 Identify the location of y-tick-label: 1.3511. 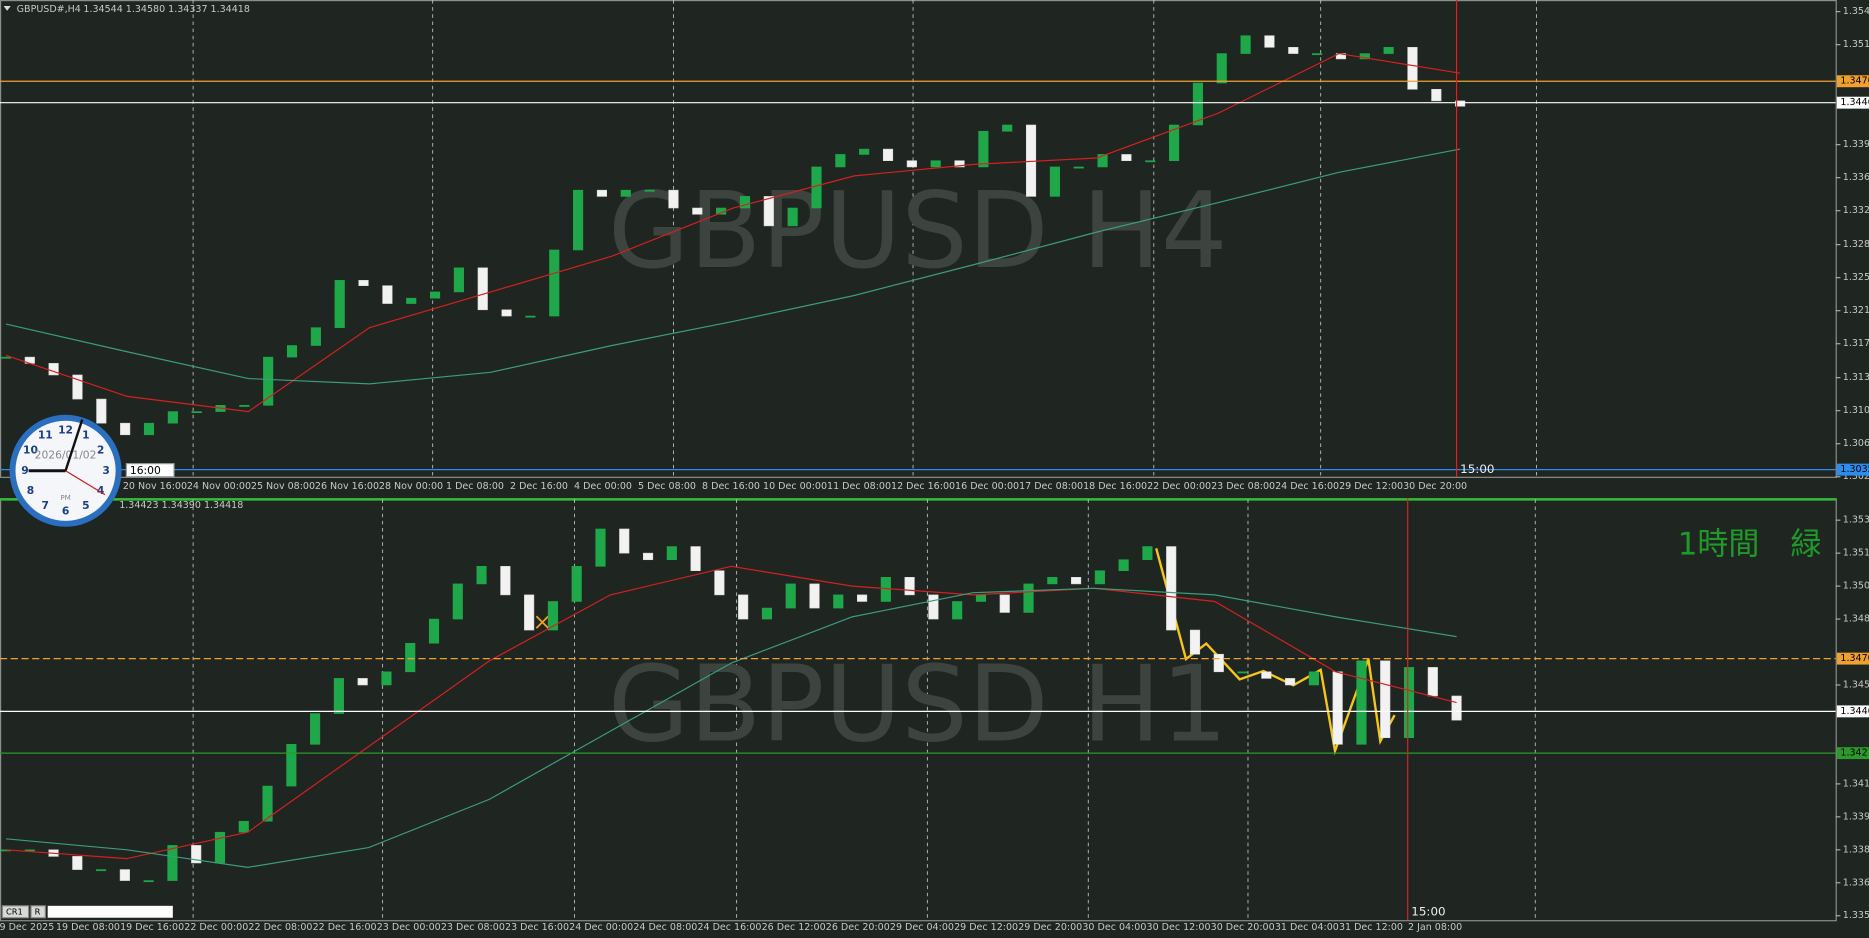
(1856, 44).